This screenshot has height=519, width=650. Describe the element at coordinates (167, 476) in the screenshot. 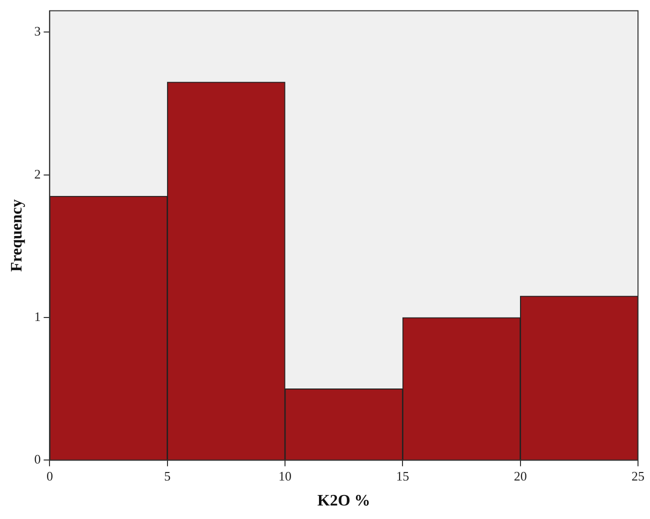

I see `x-tick-label: 5` at that location.